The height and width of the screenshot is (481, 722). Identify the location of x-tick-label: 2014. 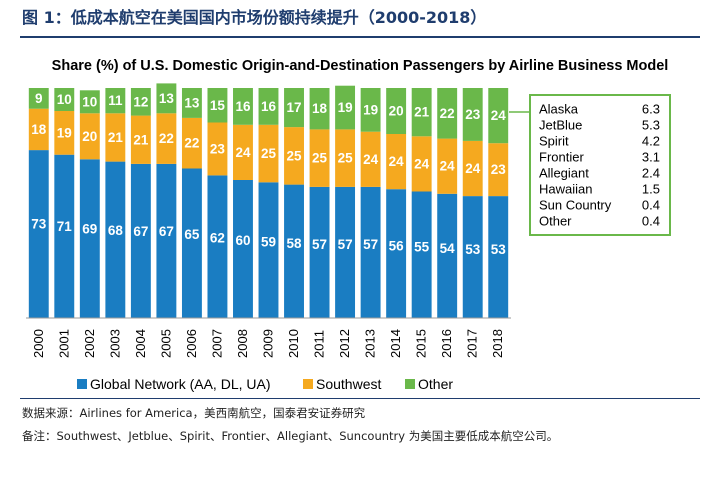
(395, 343).